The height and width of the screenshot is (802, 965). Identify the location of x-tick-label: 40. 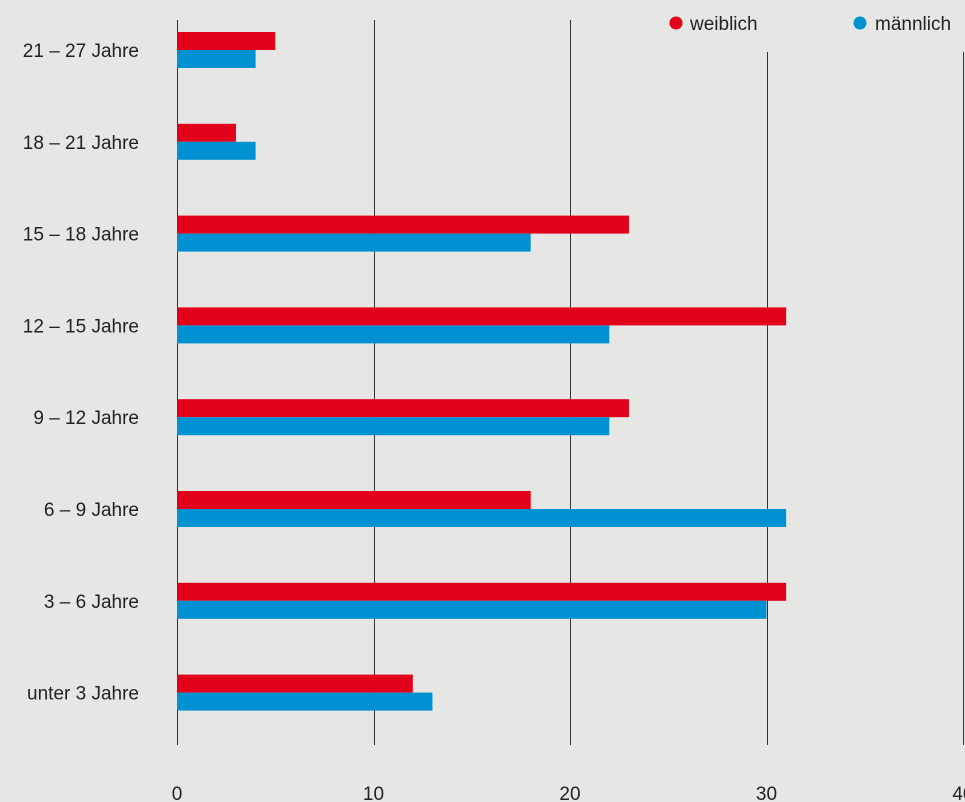
(958, 793).